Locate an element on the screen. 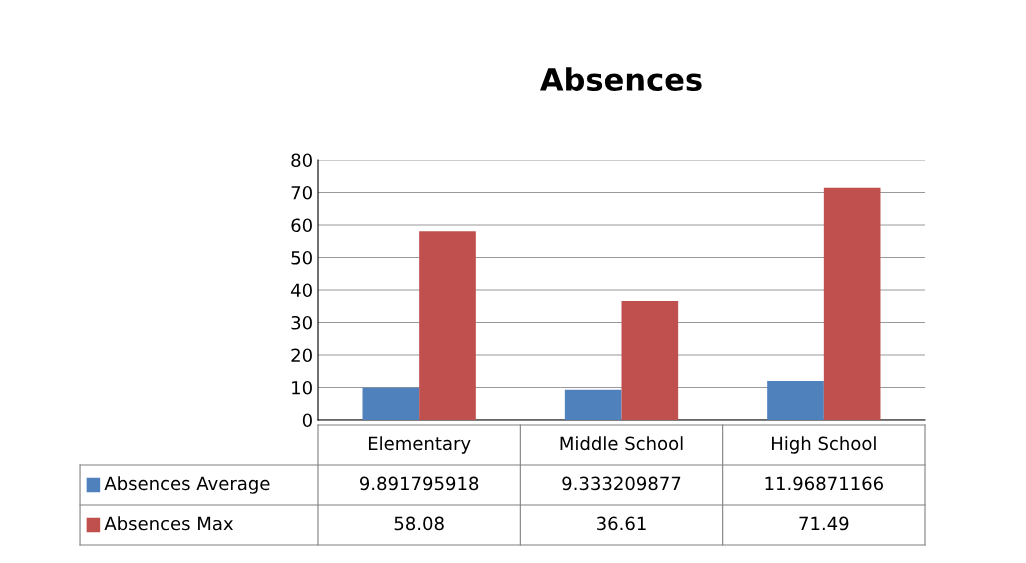 This screenshot has height=563, width=1026. y-tick-label: 50 is located at coordinates (301, 257).